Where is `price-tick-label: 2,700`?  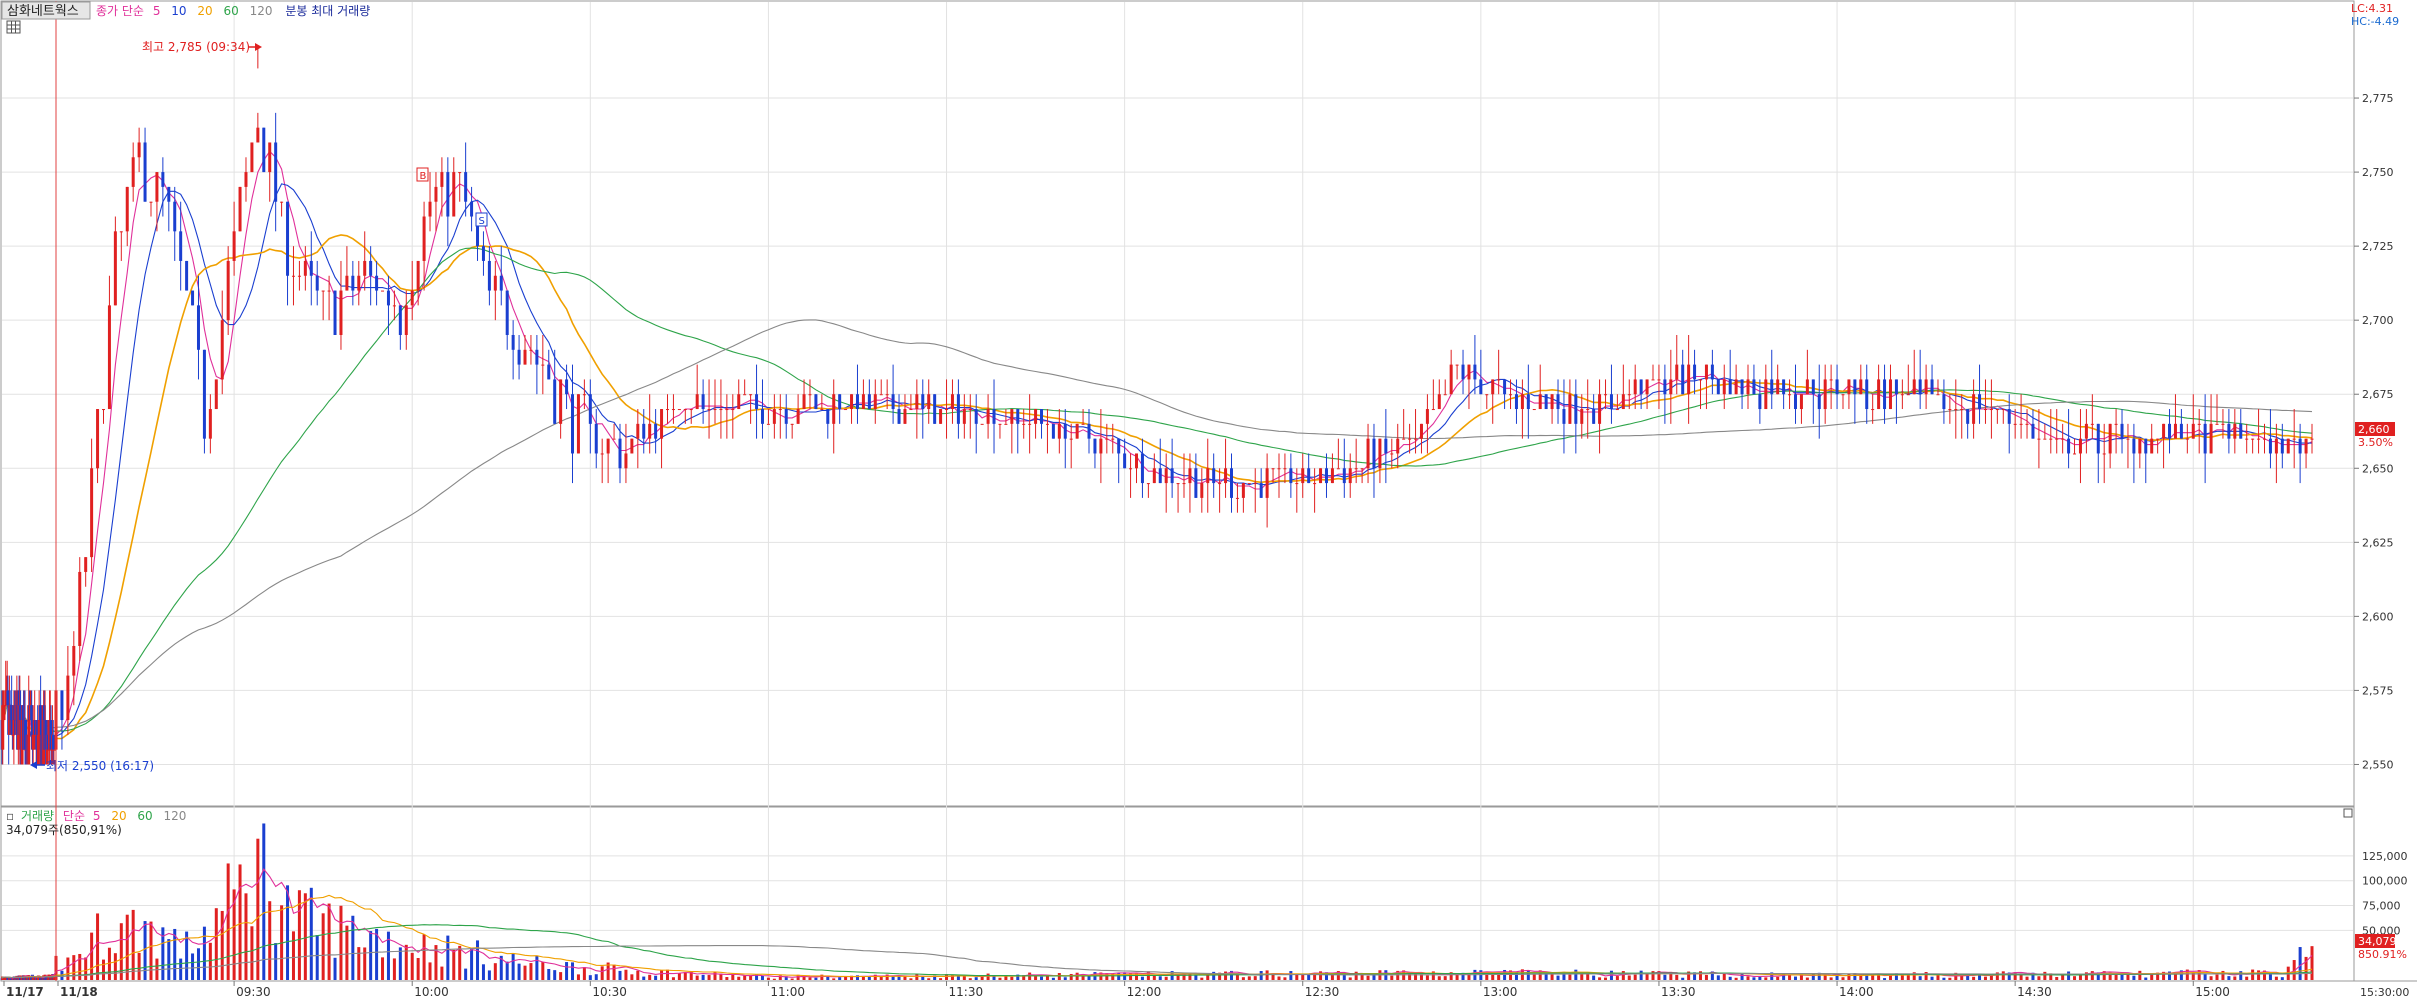 price-tick-label: 2,700 is located at coordinates (2378, 320).